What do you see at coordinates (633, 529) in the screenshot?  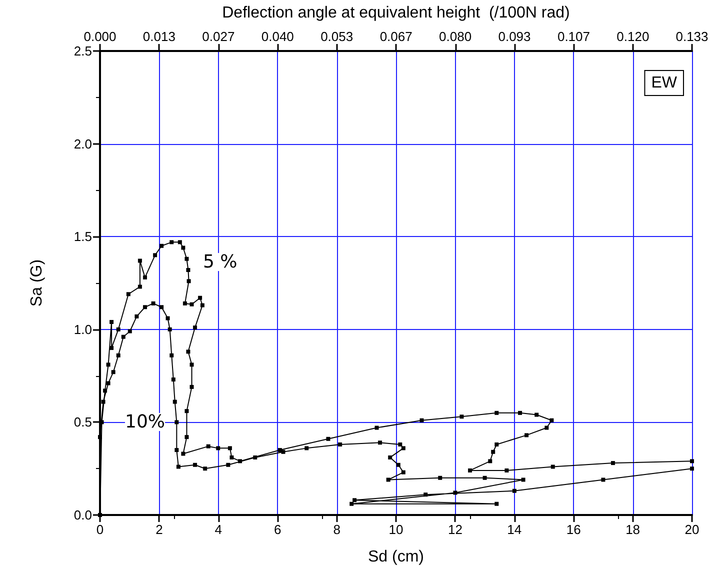 I see `x-tick-label: 18` at bounding box center [633, 529].